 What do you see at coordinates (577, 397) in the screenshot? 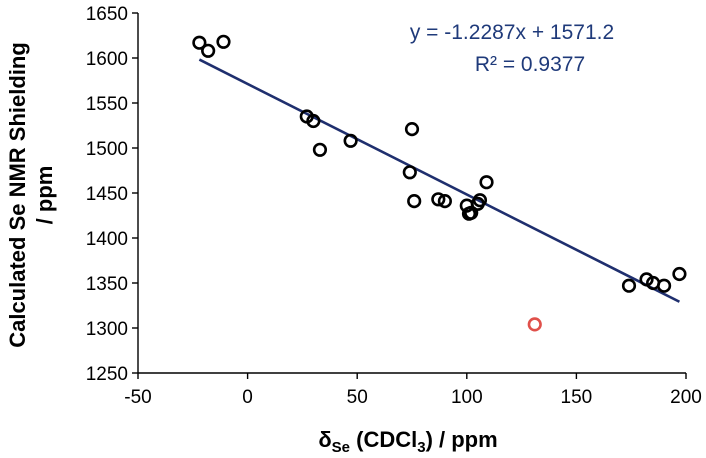
I see `x-tick-label: 150` at bounding box center [577, 397].